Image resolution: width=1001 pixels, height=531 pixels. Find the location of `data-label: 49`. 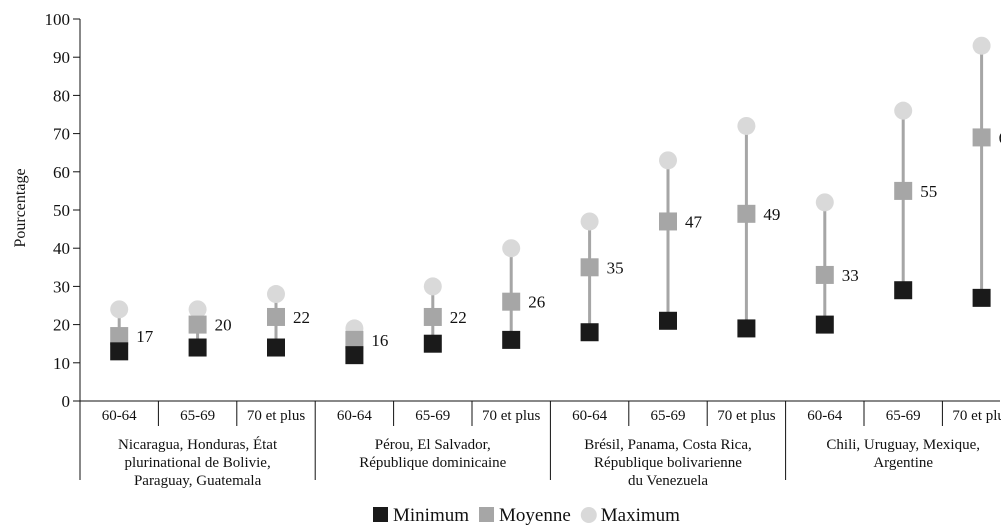

data-label: 49 is located at coordinates (771, 214).